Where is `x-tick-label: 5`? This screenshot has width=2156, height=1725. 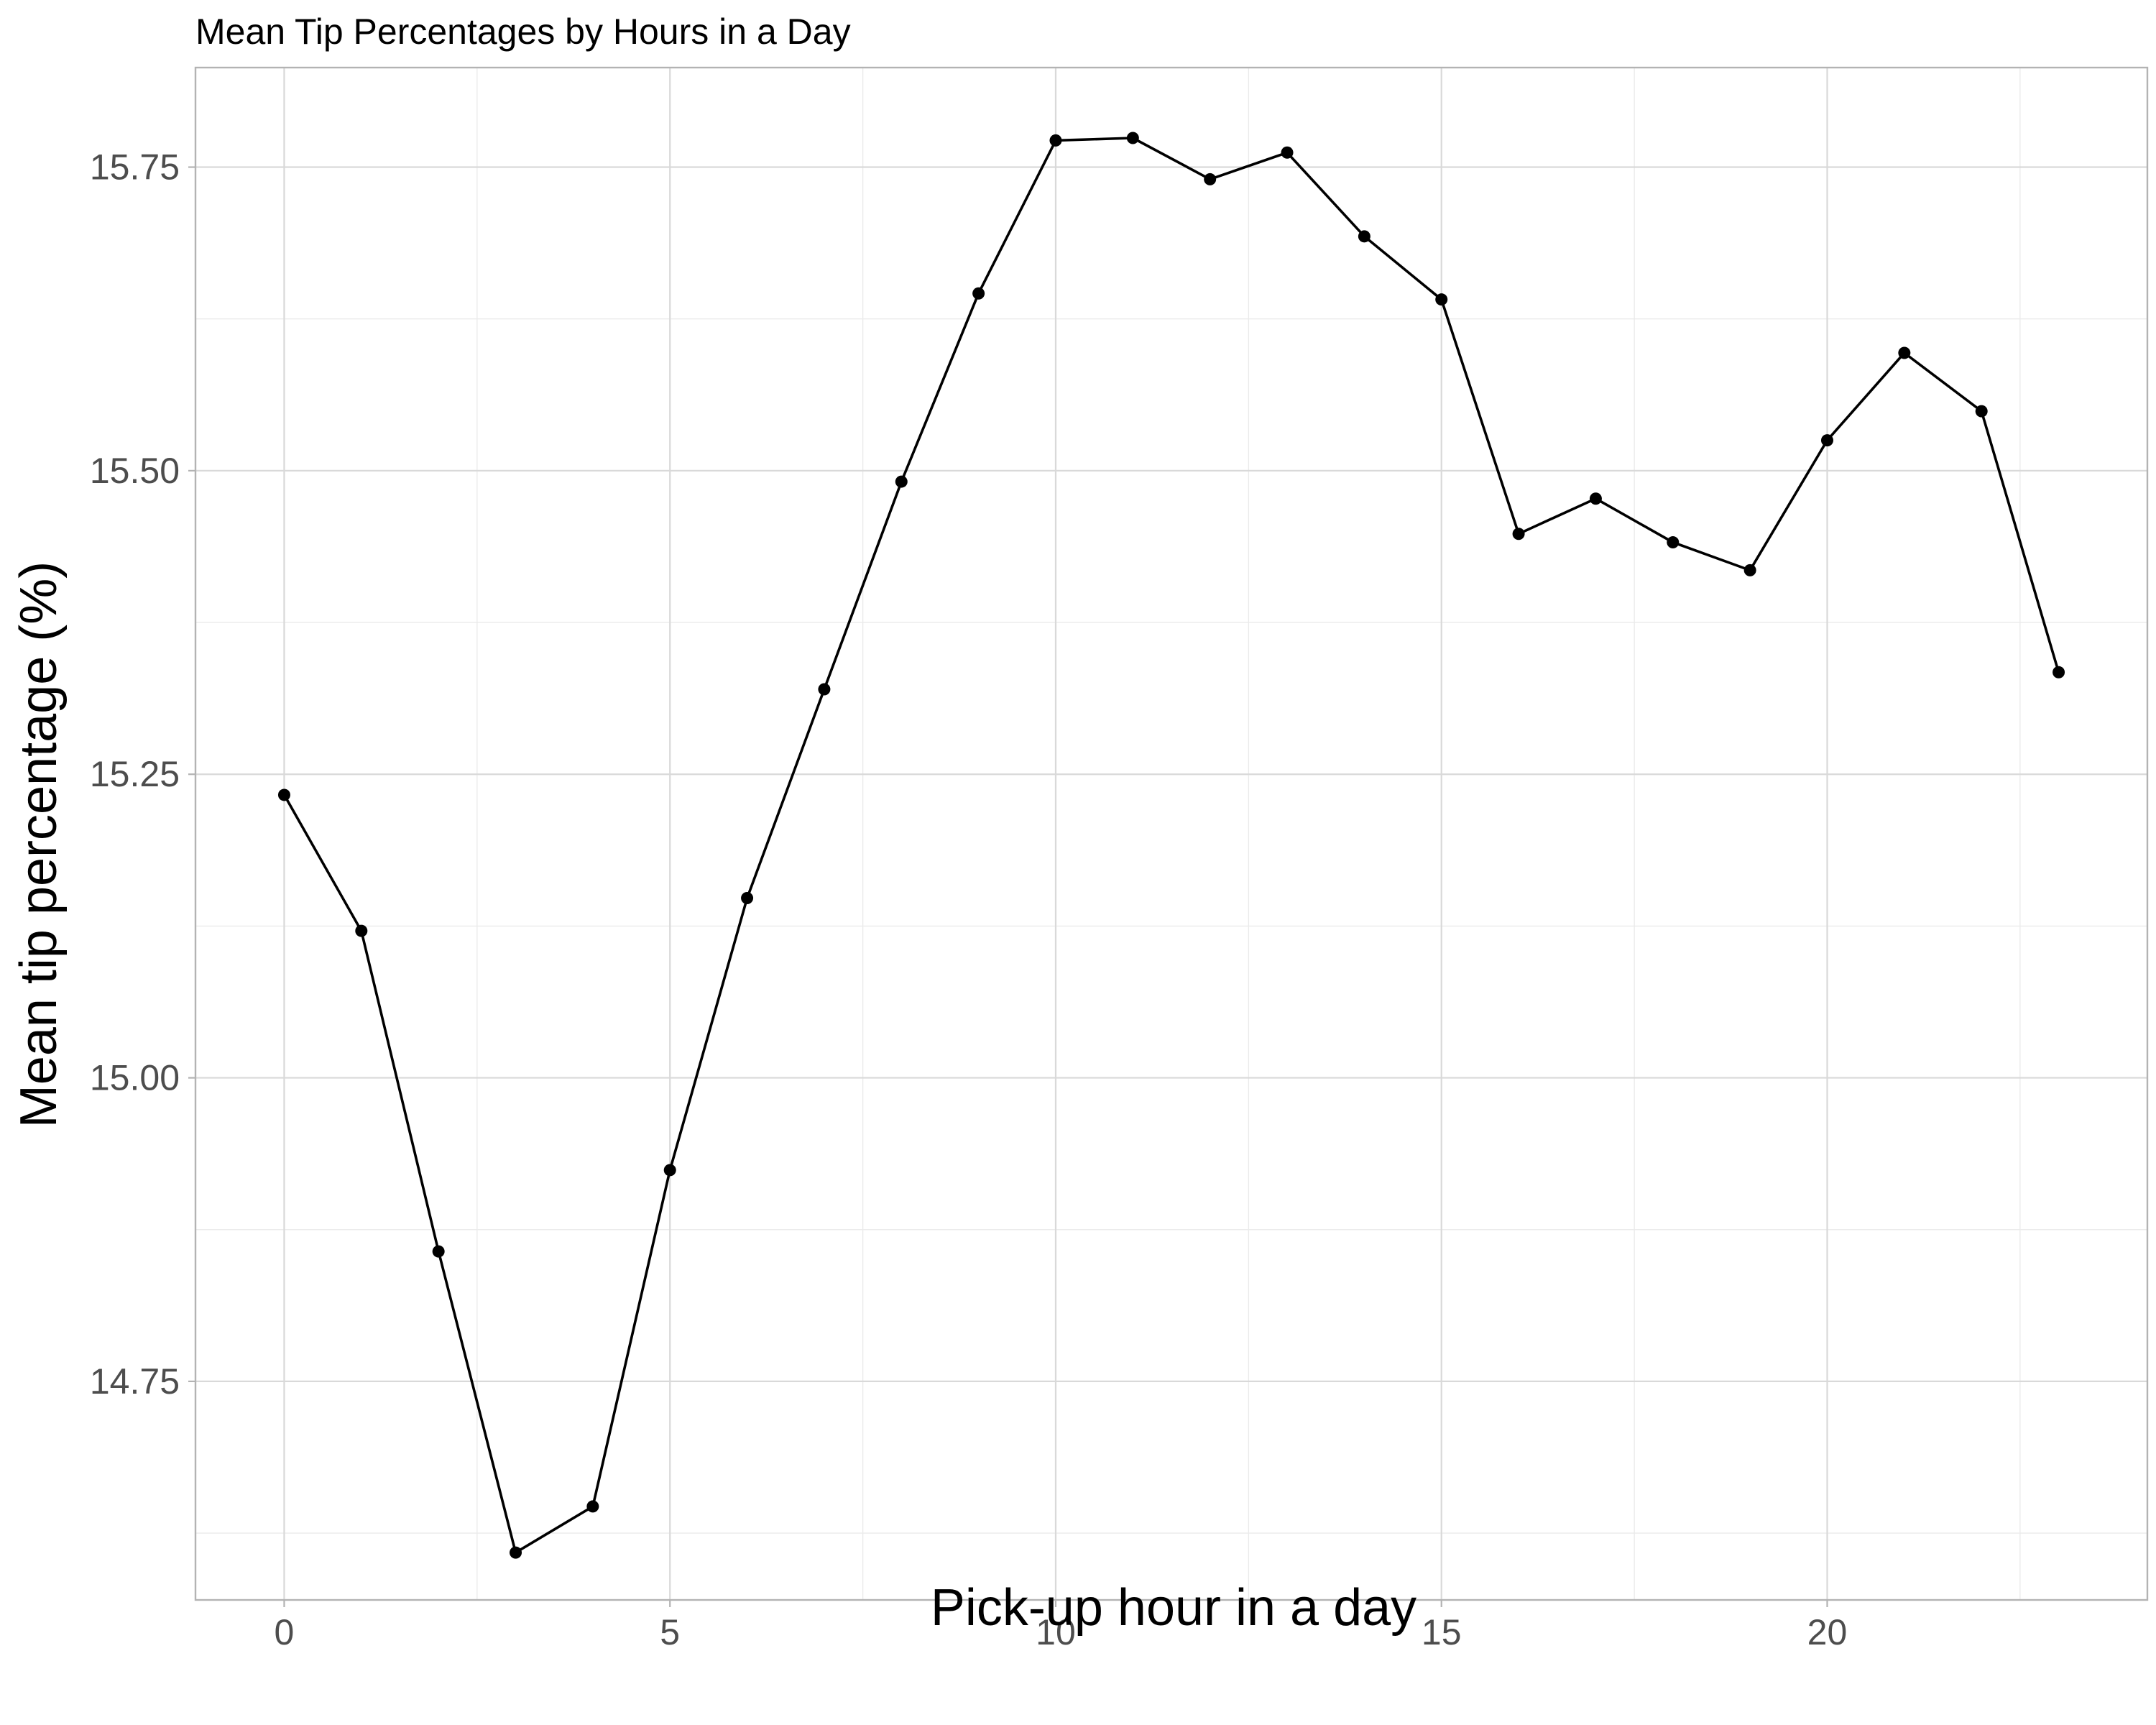 x-tick-label: 5 is located at coordinates (670, 1632).